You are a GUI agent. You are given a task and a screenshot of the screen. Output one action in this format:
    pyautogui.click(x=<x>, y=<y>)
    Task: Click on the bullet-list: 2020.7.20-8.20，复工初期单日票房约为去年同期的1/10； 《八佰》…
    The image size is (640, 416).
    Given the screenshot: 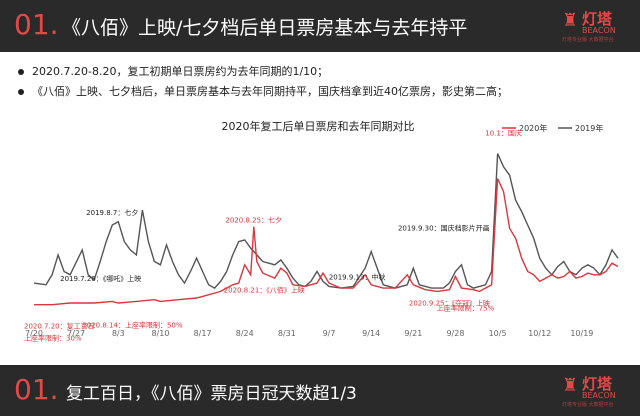 What is the action you would take?
    pyautogui.click(x=323, y=82)
    